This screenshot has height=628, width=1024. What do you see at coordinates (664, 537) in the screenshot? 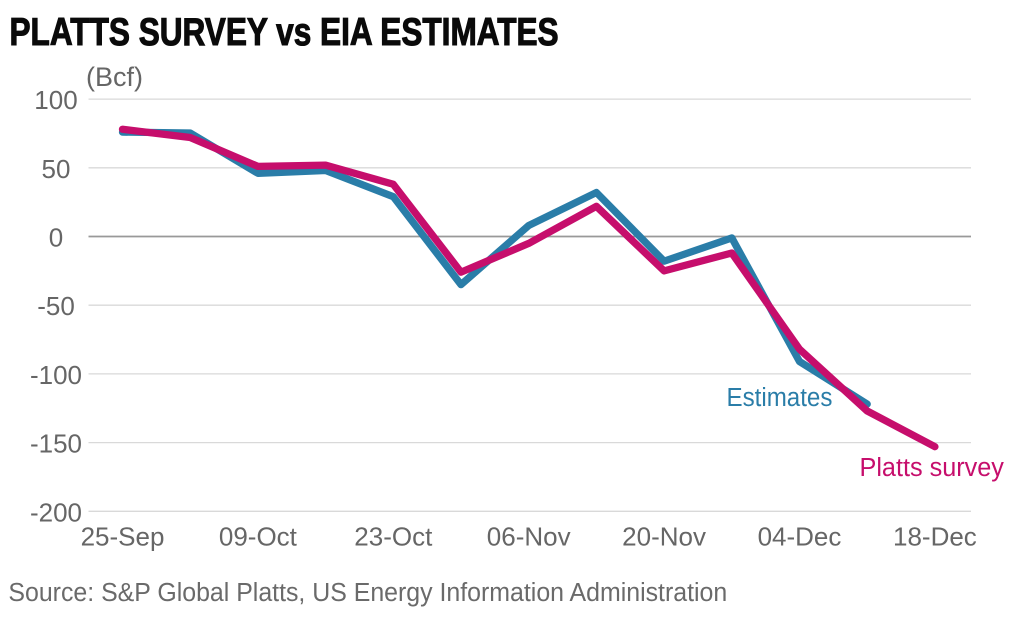
I see `svg-text: 20-Nov` at bounding box center [664, 537].